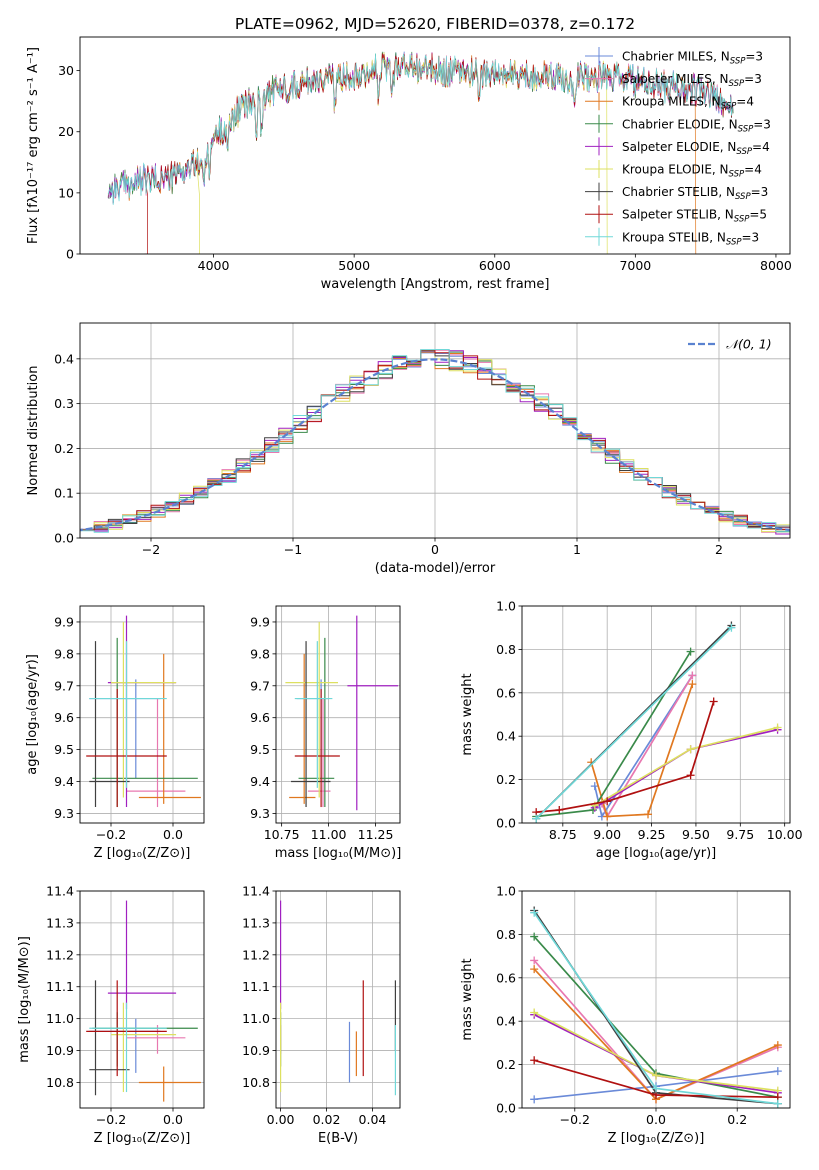 This screenshot has height=1170, width=819. Describe the element at coordinates (688, 103) in the screenshot. I see `legend-entry: Kroupa MILES, NSSP=4` at that location.